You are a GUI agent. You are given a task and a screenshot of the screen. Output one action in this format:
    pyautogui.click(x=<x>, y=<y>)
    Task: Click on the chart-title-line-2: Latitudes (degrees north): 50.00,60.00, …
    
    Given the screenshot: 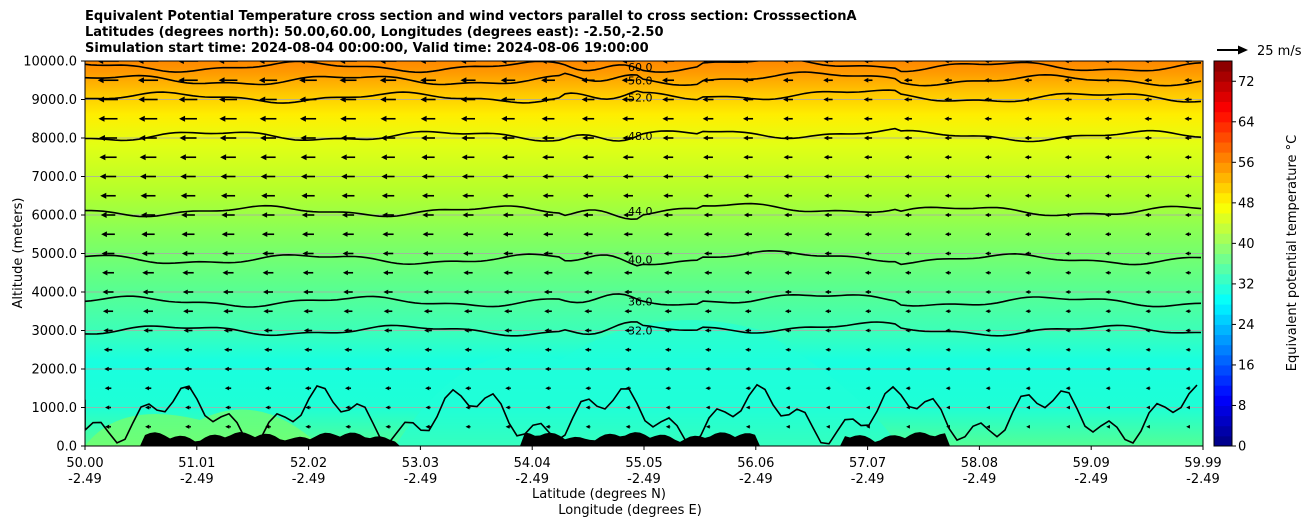 What is the action you would take?
    pyautogui.click(x=374, y=32)
    